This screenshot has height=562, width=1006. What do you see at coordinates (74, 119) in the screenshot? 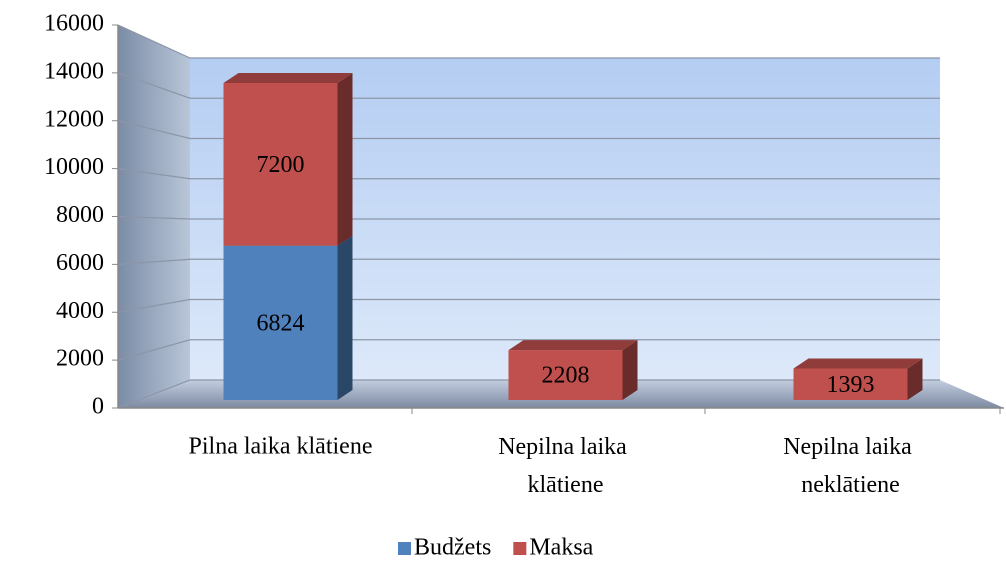
I see `y-tick-label: 12000` at bounding box center [74, 119].